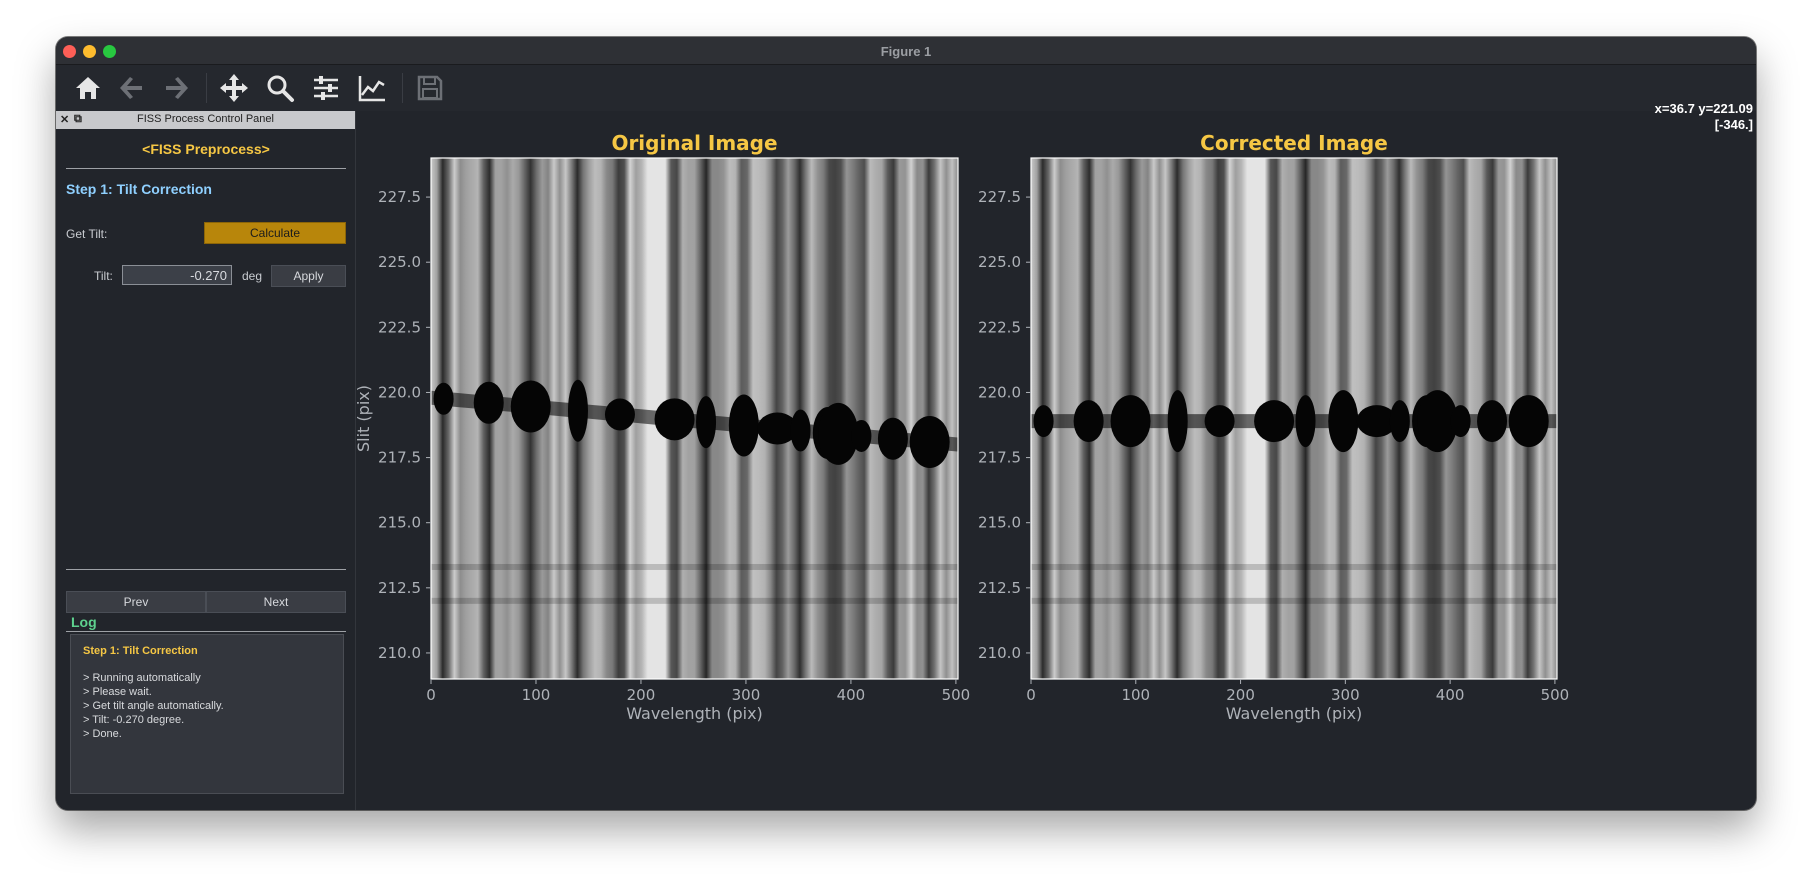 The width and height of the screenshot is (1812, 884). What do you see at coordinates (399, 392) in the screenshot?
I see `y-tick-label: 220.0` at bounding box center [399, 392].